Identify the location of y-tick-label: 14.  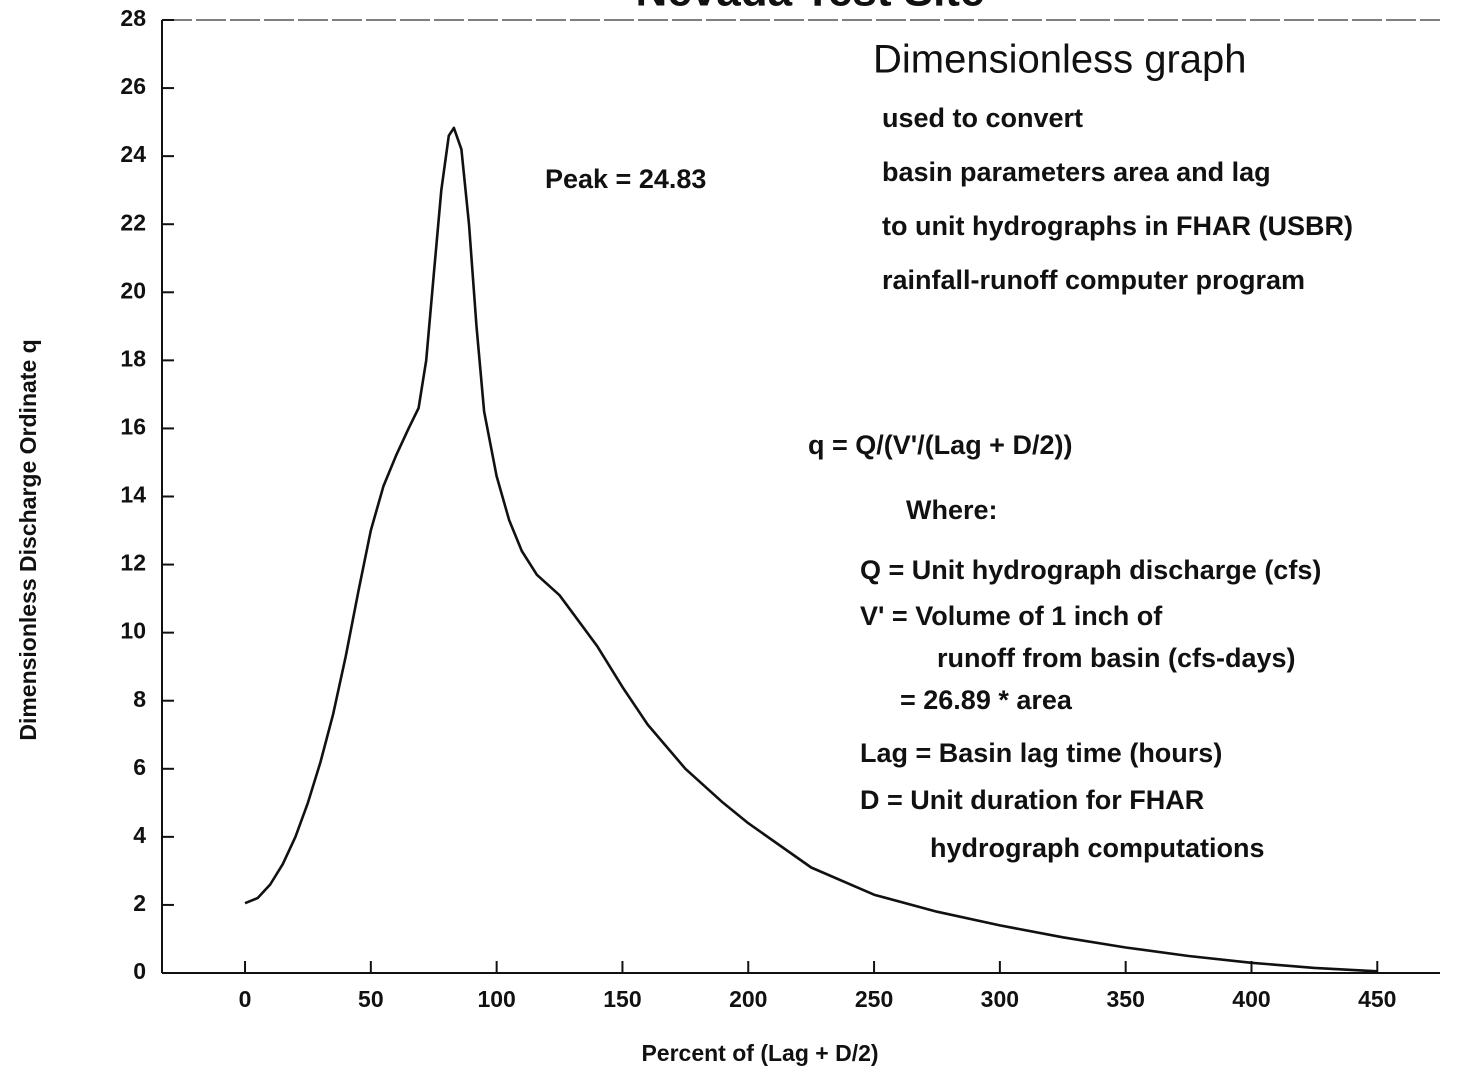
(133, 495).